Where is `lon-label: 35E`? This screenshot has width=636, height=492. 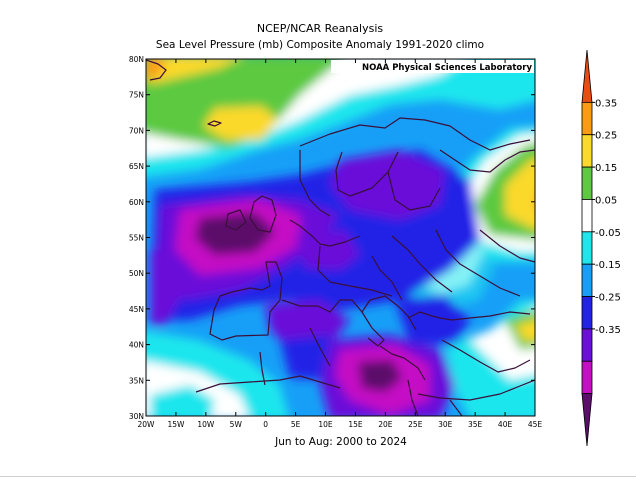
lon-label: 35E is located at coordinates (475, 424).